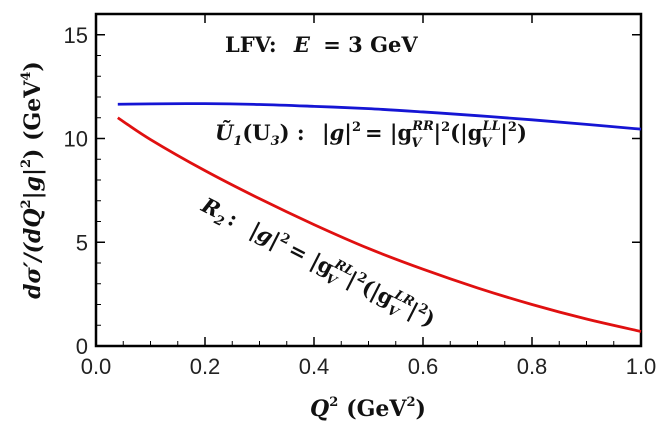 Image resolution: width=671 pixels, height=429 pixels. What do you see at coordinates (504, 132) in the screenshot?
I see `blue-label-close: |` at bounding box center [504, 132].